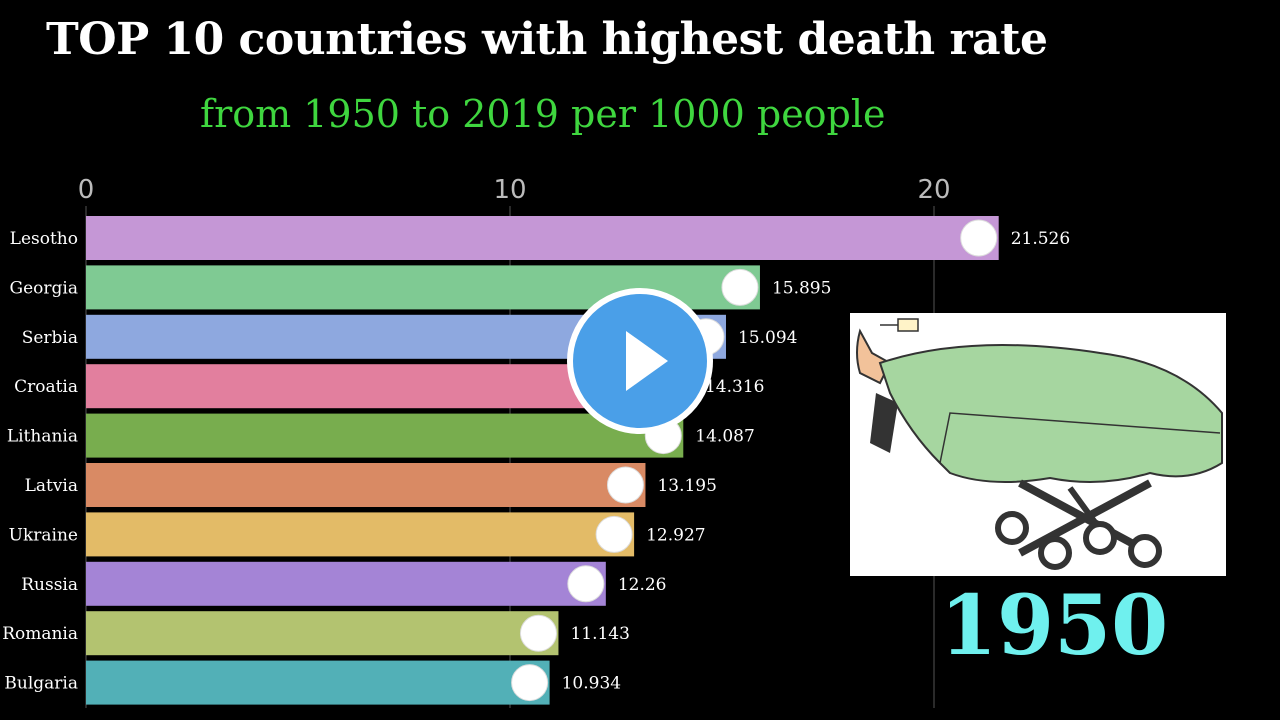 The image size is (1280, 720). I want to click on bar-romania, so click(322, 633).